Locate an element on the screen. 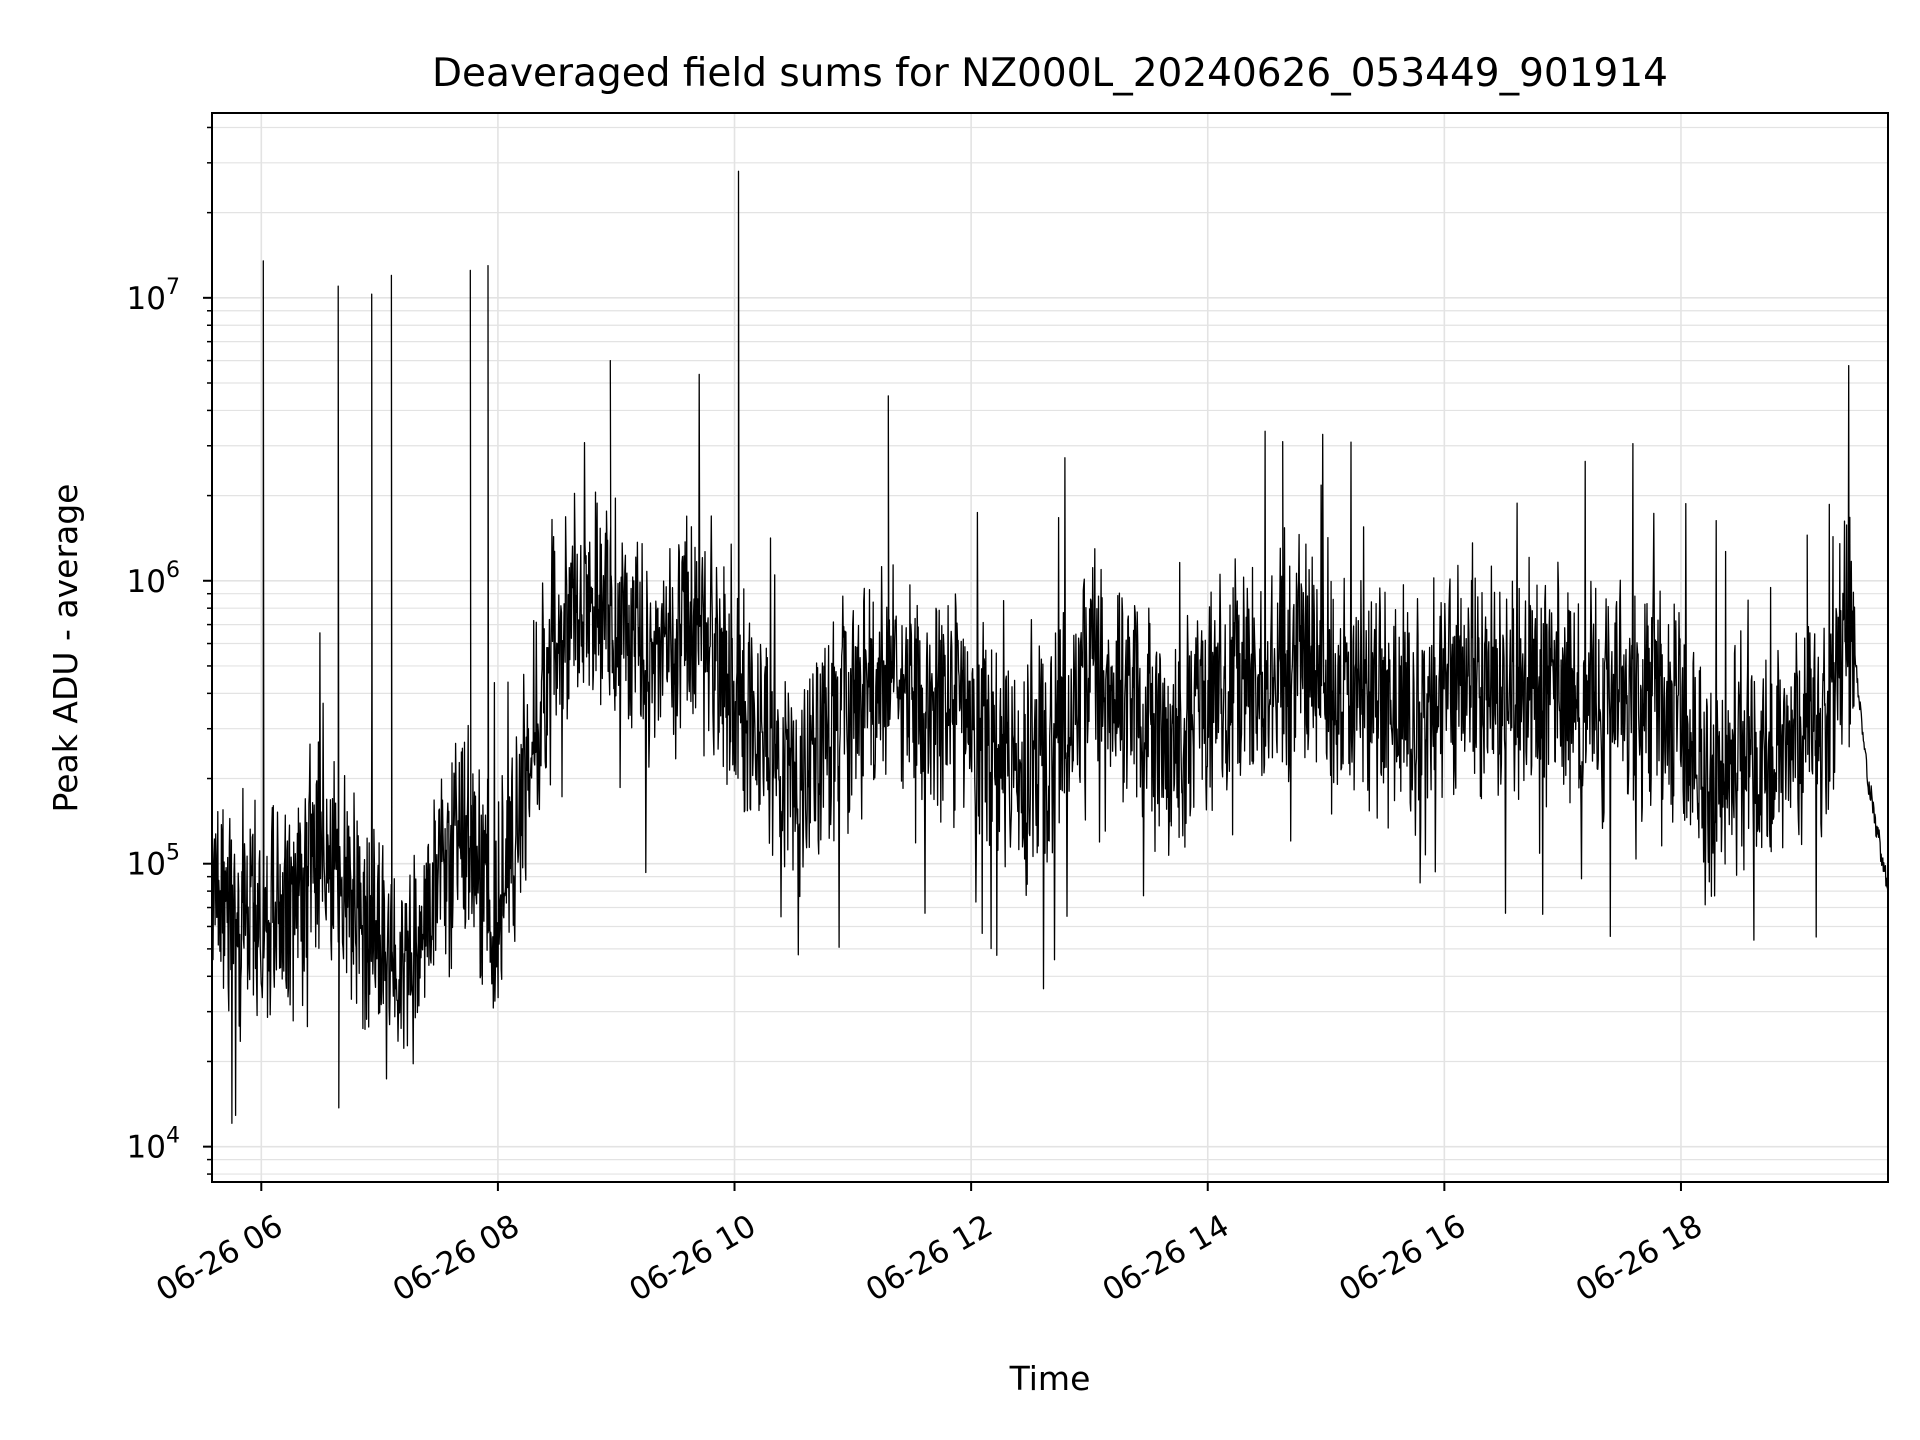  y-tick-label: 10⁵ is located at coordinates (153, 862).